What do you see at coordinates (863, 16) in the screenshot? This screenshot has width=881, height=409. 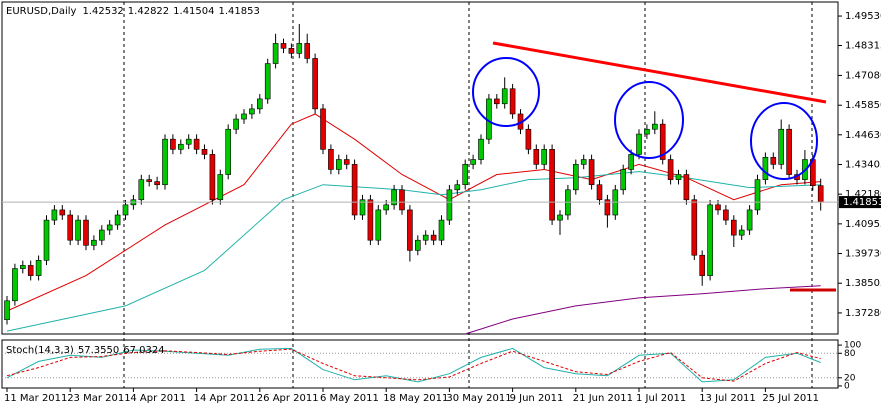 I see `y-tick-label: 1.49530` at bounding box center [863, 16].